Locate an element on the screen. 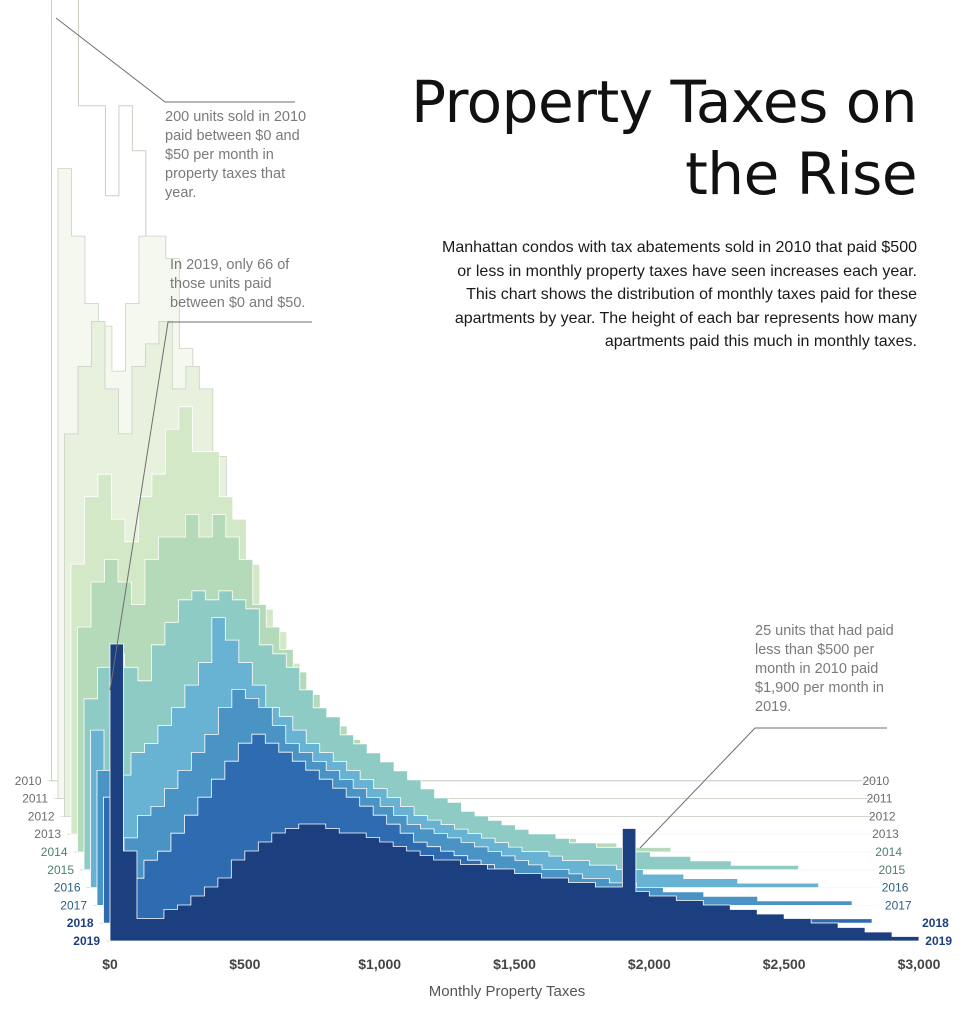 The width and height of the screenshot is (967, 1024). year-label-right-2012: 2012 is located at coordinates (882, 816).